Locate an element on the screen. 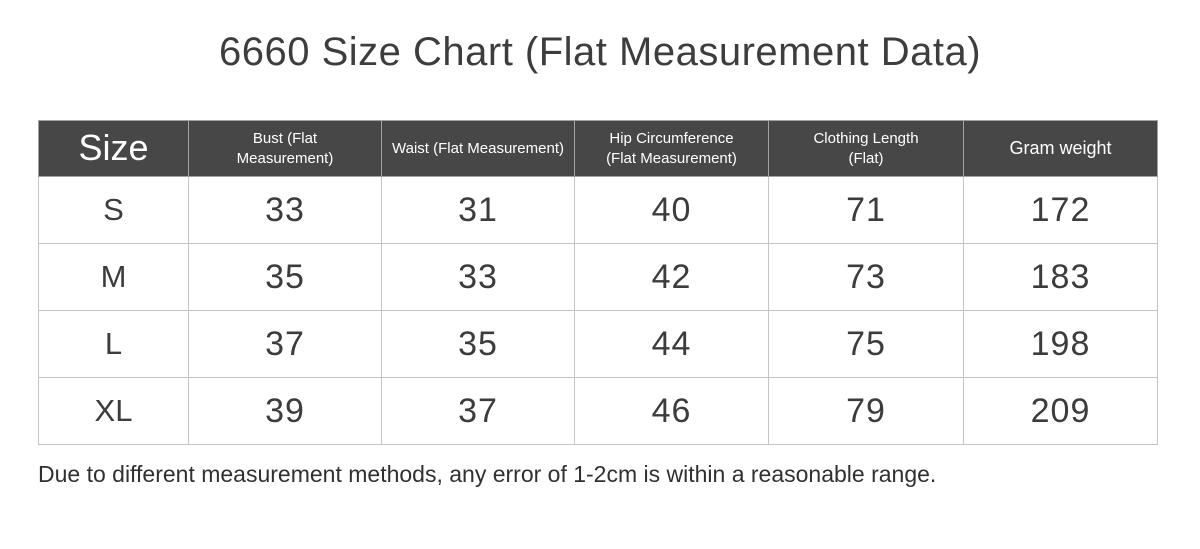  cell-waist: 31 is located at coordinates (478, 210).